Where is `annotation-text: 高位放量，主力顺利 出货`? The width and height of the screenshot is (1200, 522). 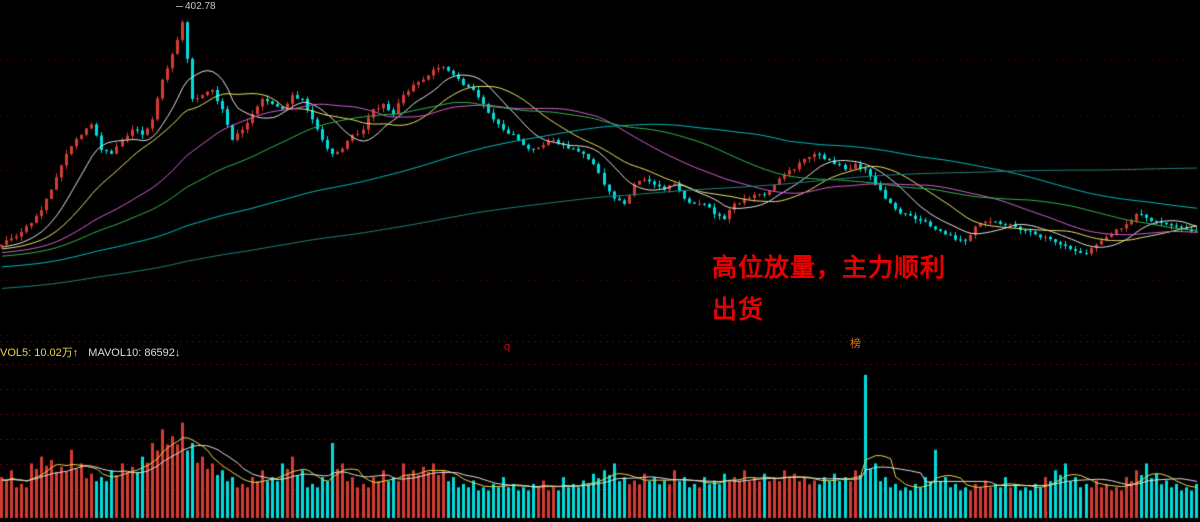 annotation-text: 高位放量，主力顺利 出货 is located at coordinates (829, 289).